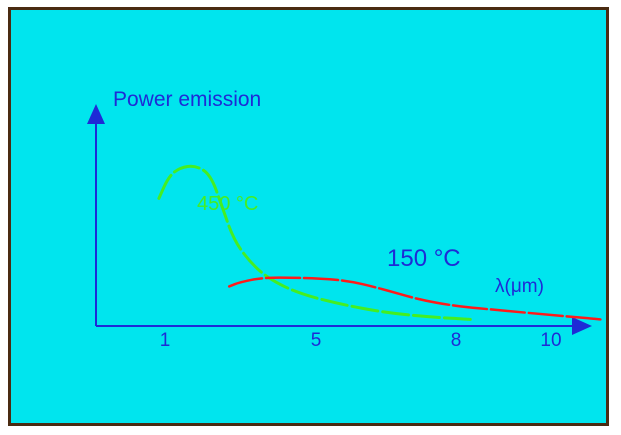 Image resolution: width=621 pixels, height=435 pixels. Describe the element at coordinates (551, 340) in the screenshot. I see `x-tick-10: 10` at that location.